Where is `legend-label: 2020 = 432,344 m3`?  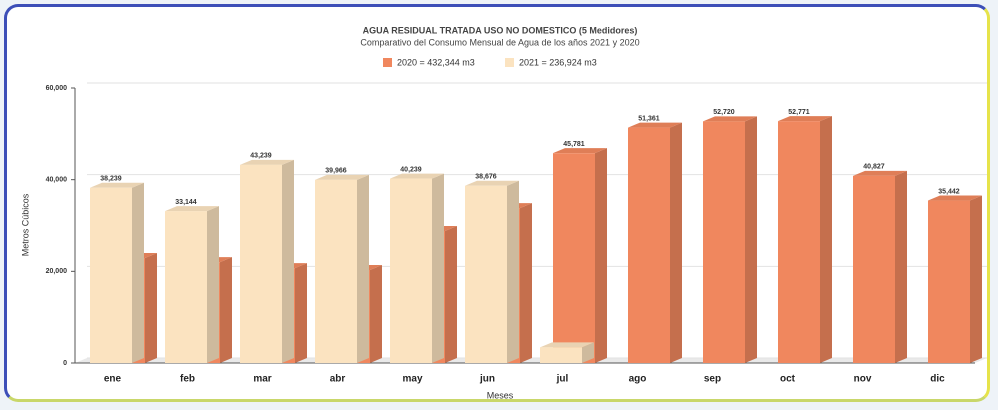
legend-label: 2020 = 432,344 m3 is located at coordinates (436, 62).